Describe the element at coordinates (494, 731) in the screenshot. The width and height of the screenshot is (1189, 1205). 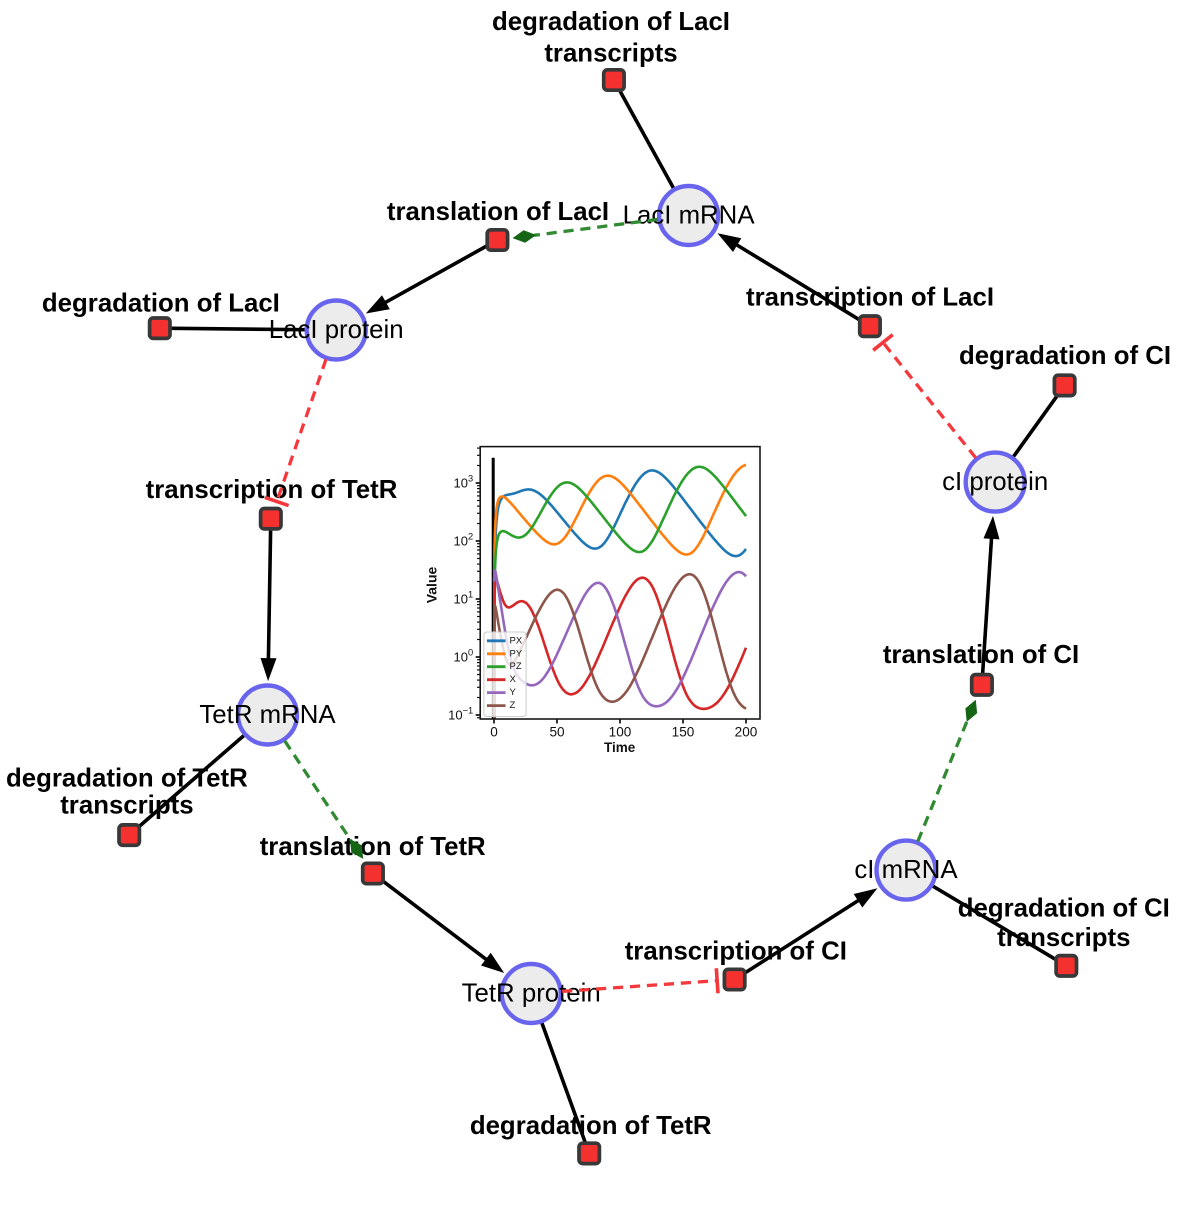
I see `svg-text: 0` at that location.